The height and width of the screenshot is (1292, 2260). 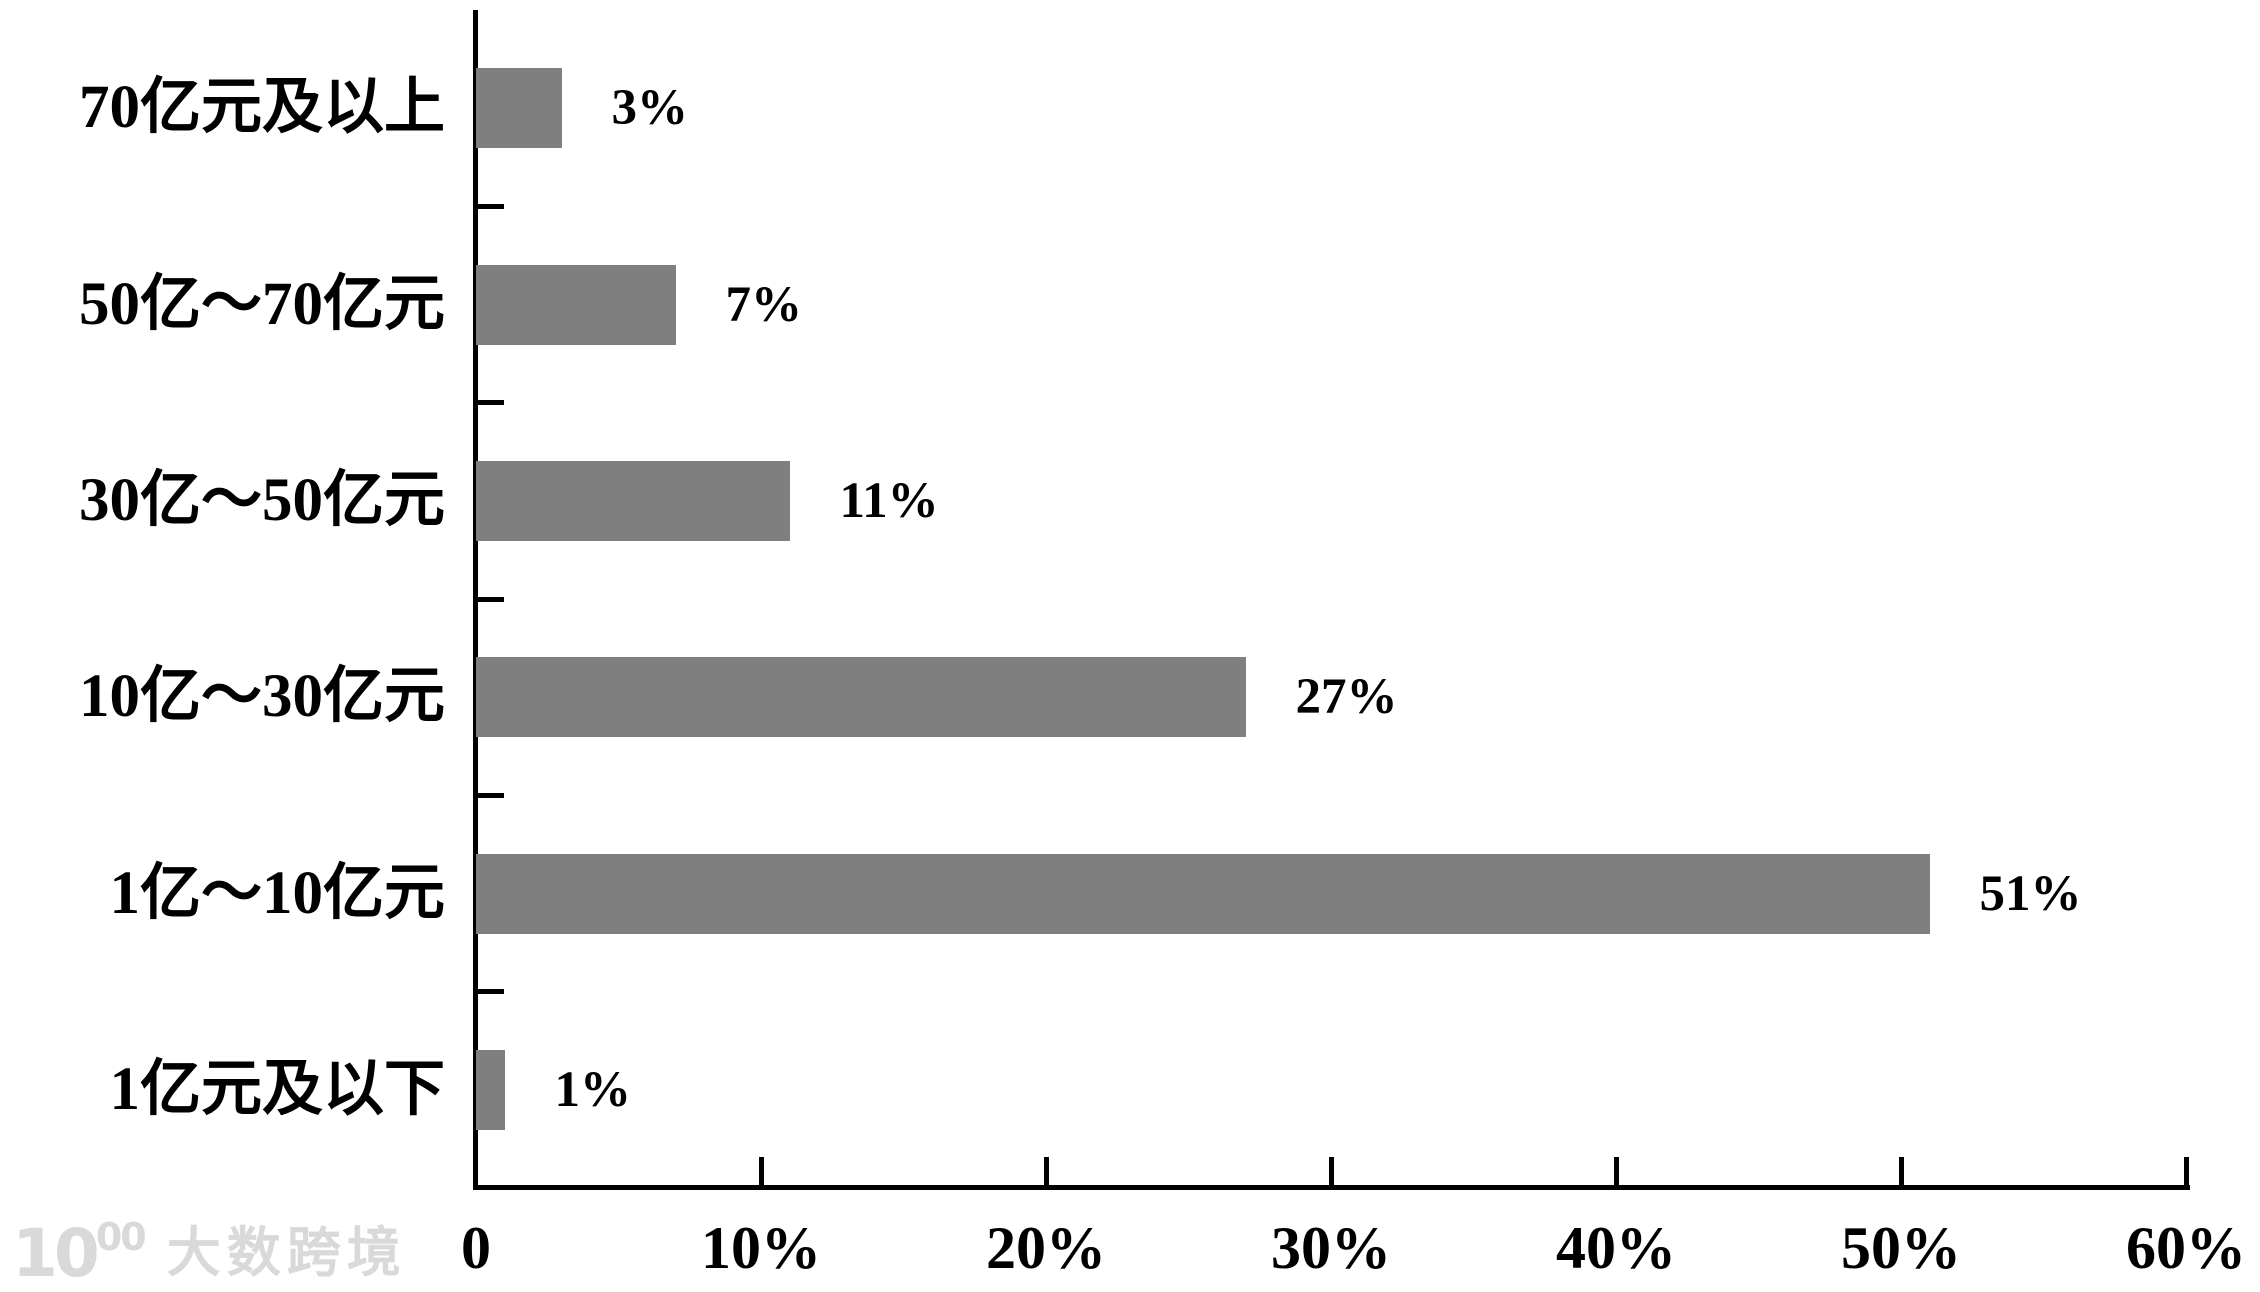 I want to click on x-axis-tick-label: 30%, so click(x=1331, y=1248).